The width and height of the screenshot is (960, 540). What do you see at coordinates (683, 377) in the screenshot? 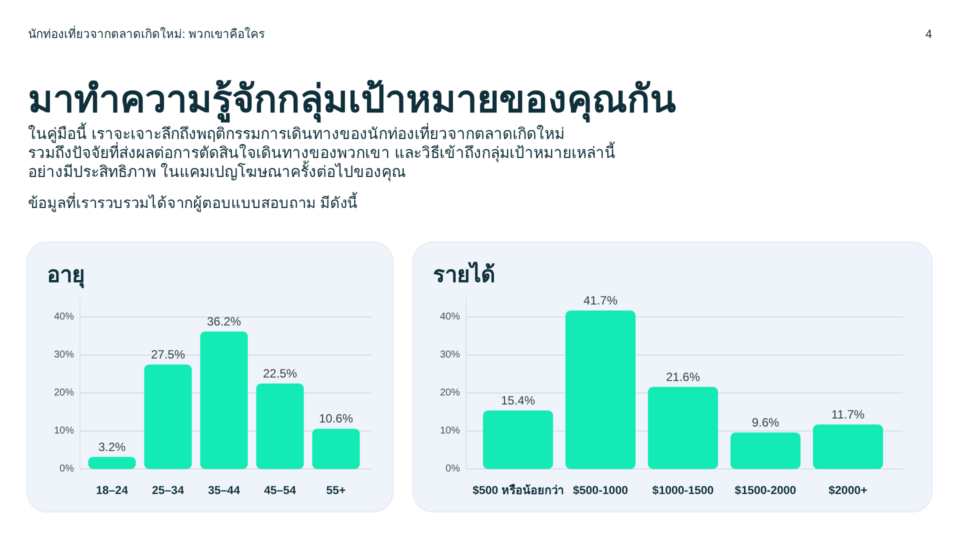
I see `data-label: 21.6%` at bounding box center [683, 377].